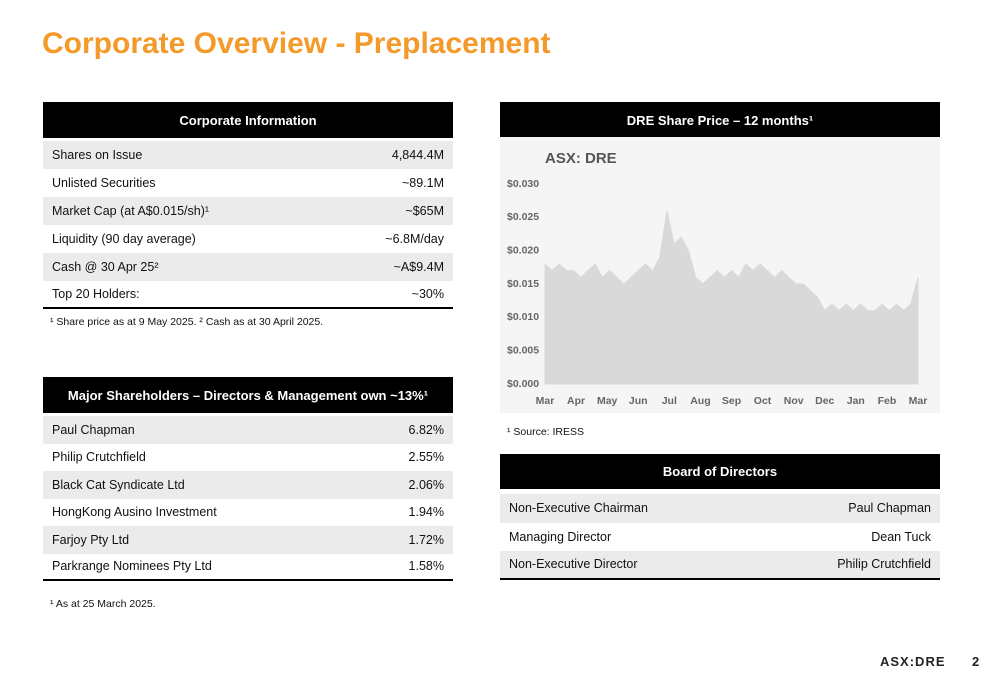 The width and height of the screenshot is (1000, 685). Describe the element at coordinates (901, 536) in the screenshot. I see `cell-value: Dean Tuck` at that location.